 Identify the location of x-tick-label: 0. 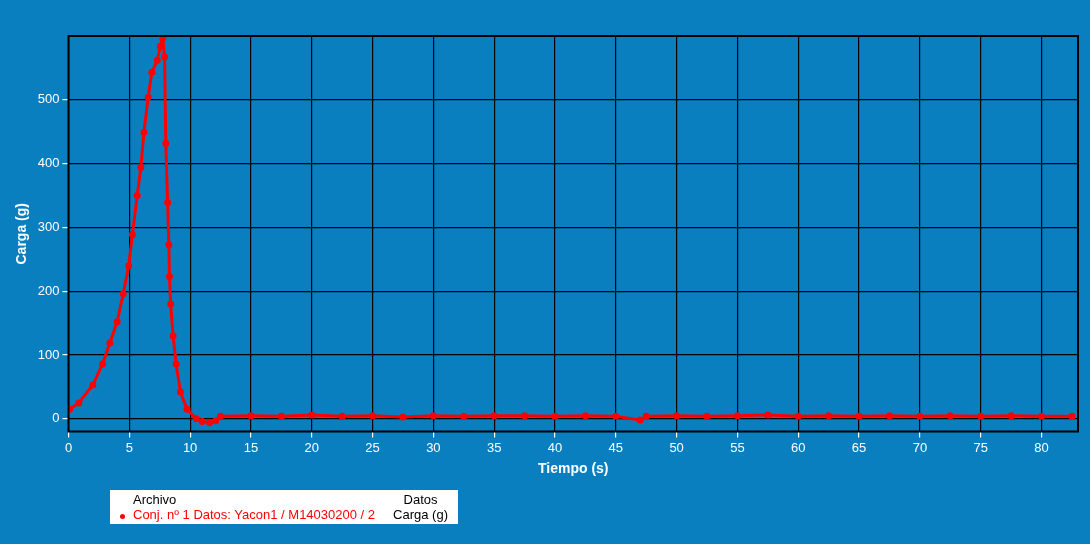
(68, 447).